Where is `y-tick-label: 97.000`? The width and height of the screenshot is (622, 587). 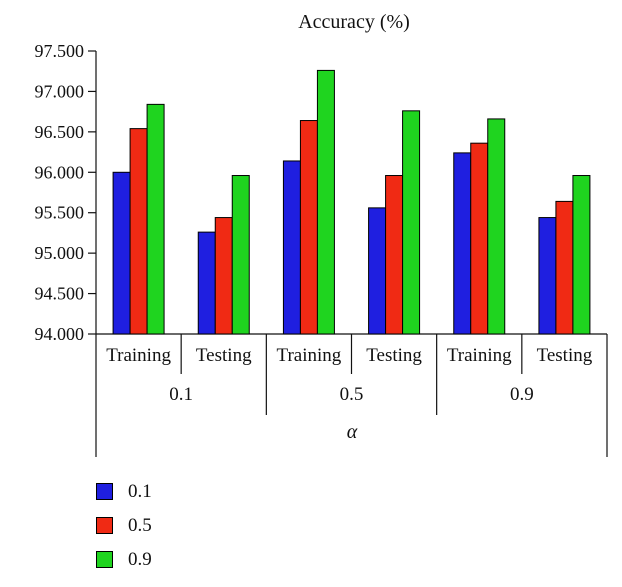 y-tick-label: 97.000 is located at coordinates (60, 91).